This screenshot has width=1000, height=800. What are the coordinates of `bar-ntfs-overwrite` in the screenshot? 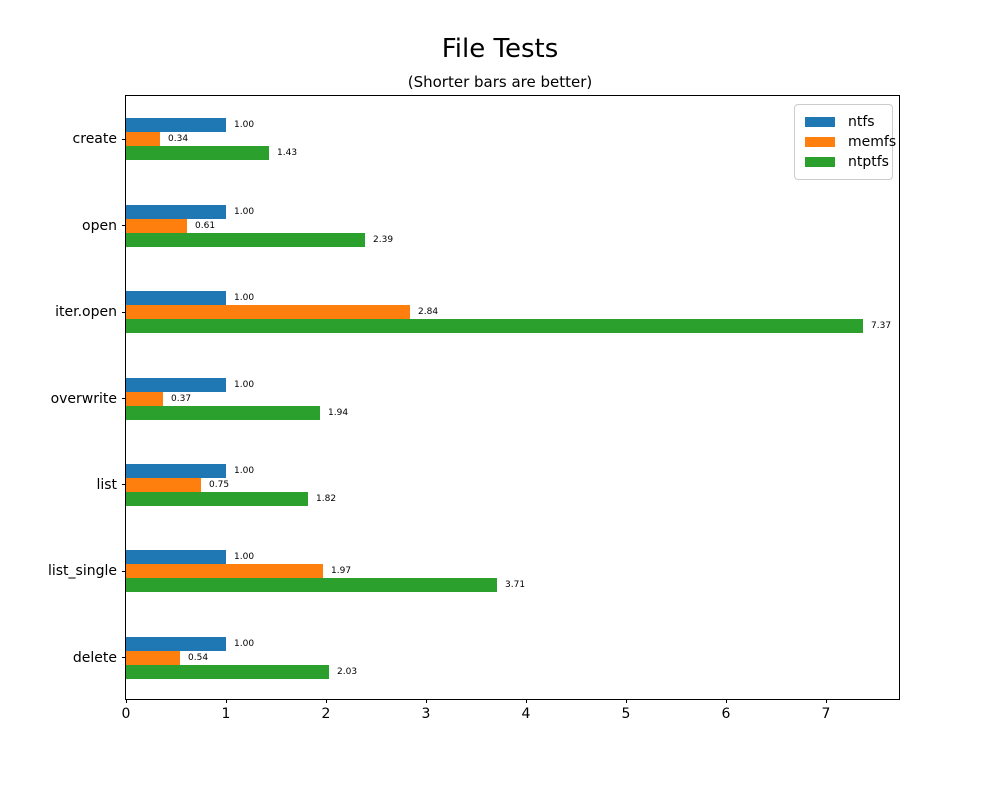 It's located at (176, 384).